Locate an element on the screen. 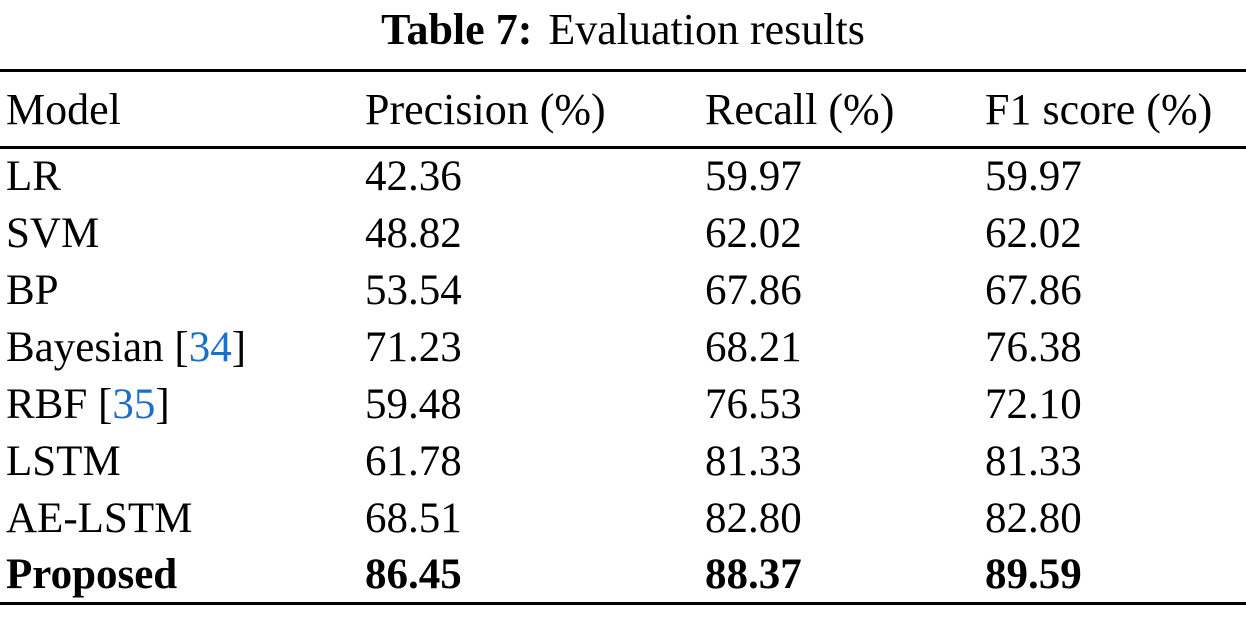 This screenshot has height=617, width=1246. table-row: SVM 48.82 62.02 62.02 is located at coordinates (623, 233).